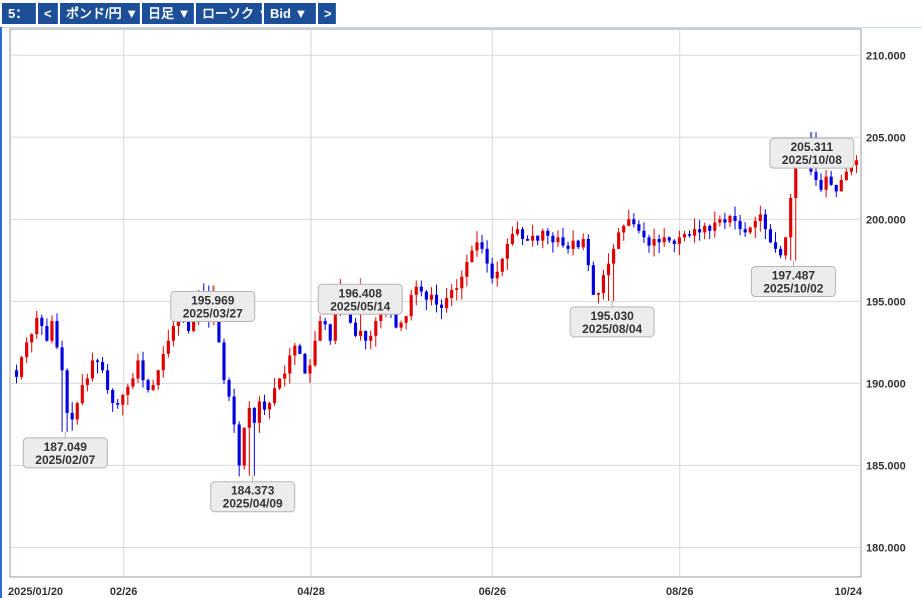  Describe the element at coordinates (612, 329) in the screenshot. I see `annotation-date: 2025/08/04` at that location.